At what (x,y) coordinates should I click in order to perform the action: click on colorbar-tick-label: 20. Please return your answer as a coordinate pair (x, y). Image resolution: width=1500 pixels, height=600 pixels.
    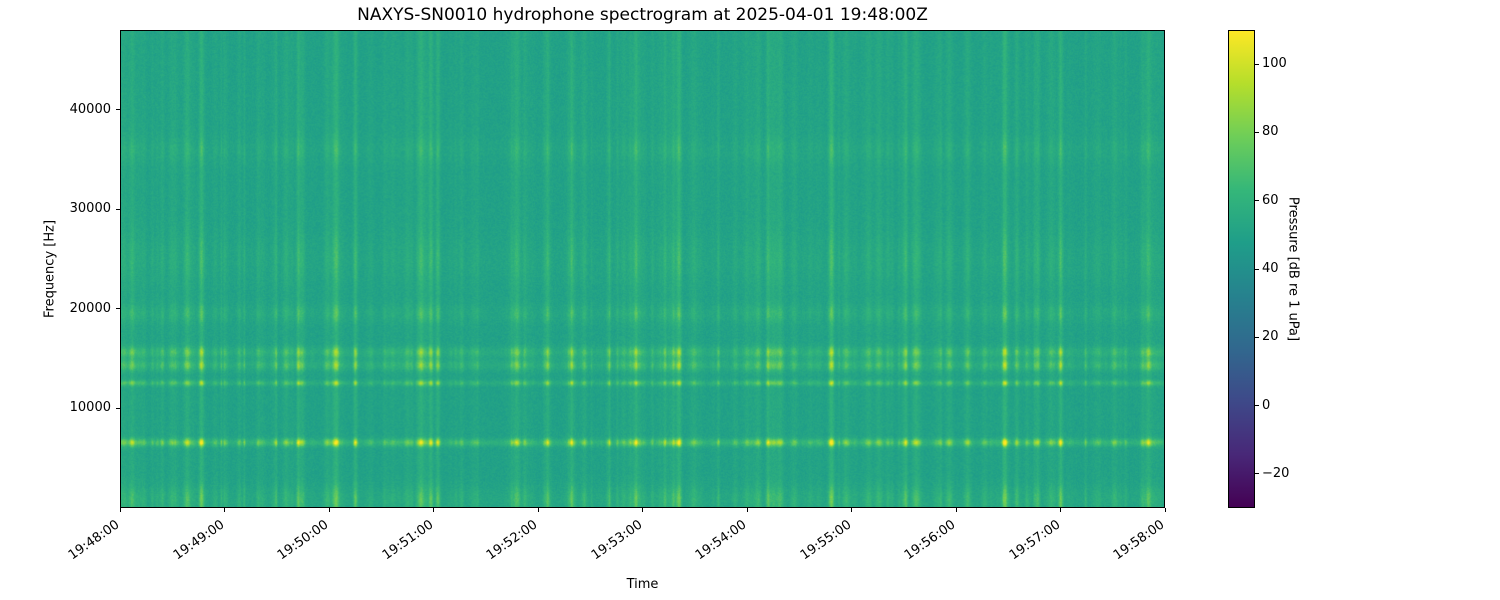
    Looking at the image, I should click on (1270, 337).